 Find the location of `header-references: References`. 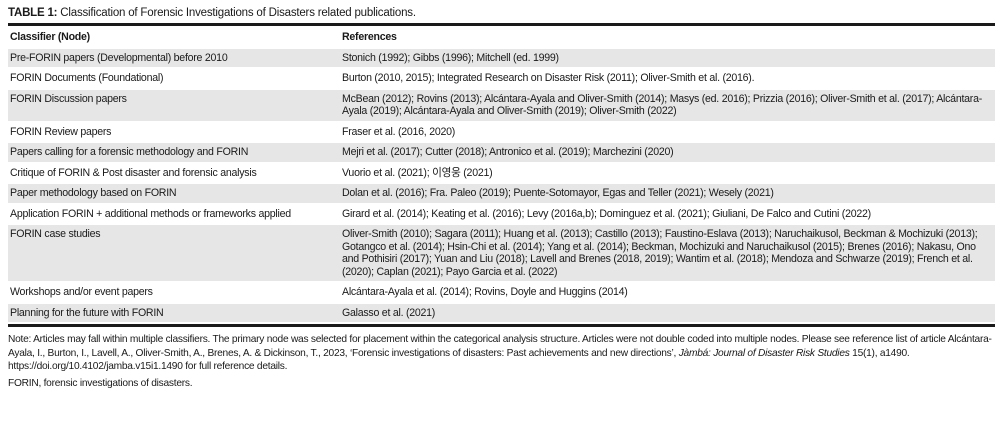

header-references: References is located at coordinates (369, 37).